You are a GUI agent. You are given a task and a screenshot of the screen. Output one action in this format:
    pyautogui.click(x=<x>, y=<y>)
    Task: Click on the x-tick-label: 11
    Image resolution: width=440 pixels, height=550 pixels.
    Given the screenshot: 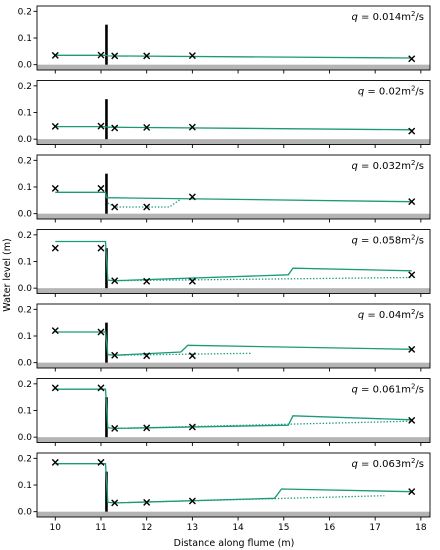 What is the action you would take?
    pyautogui.click(x=100, y=528)
    